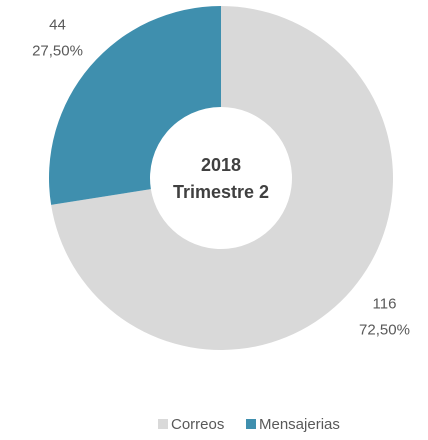 The width and height of the screenshot is (428, 440). Describe the element at coordinates (197, 424) in the screenshot. I see `legend-label: Correos` at that location.